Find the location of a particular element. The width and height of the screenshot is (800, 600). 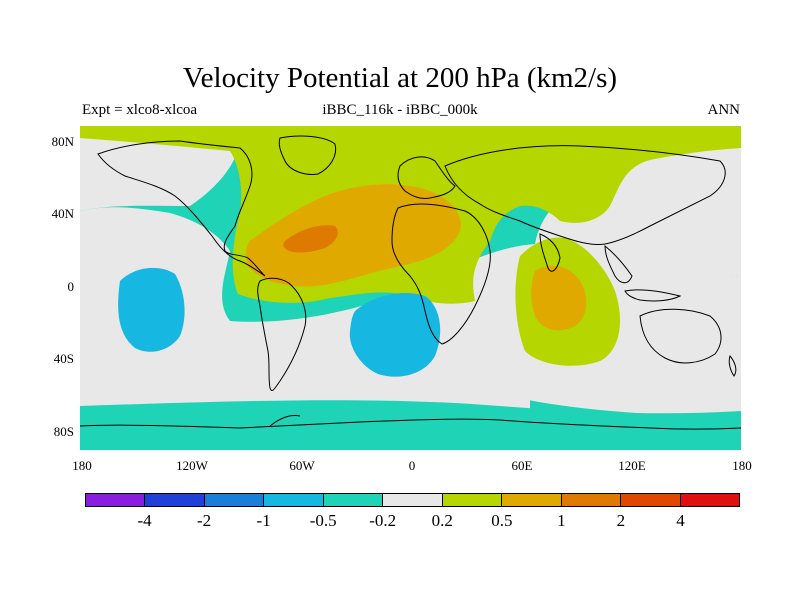

lon-label-180e: 180 is located at coordinates (742, 465).